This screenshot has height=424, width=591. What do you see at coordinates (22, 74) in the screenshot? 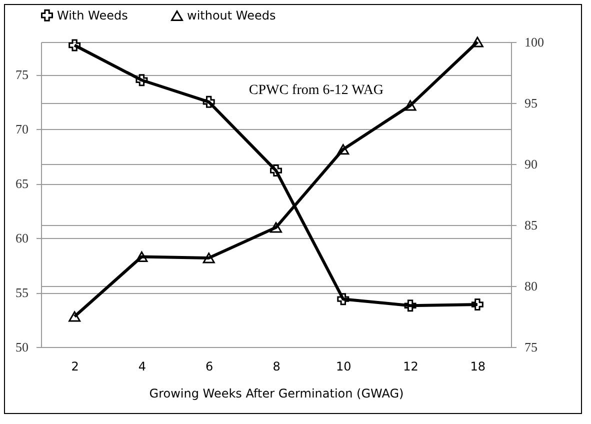
I see `y-tick-label: 75` at bounding box center [22, 74].